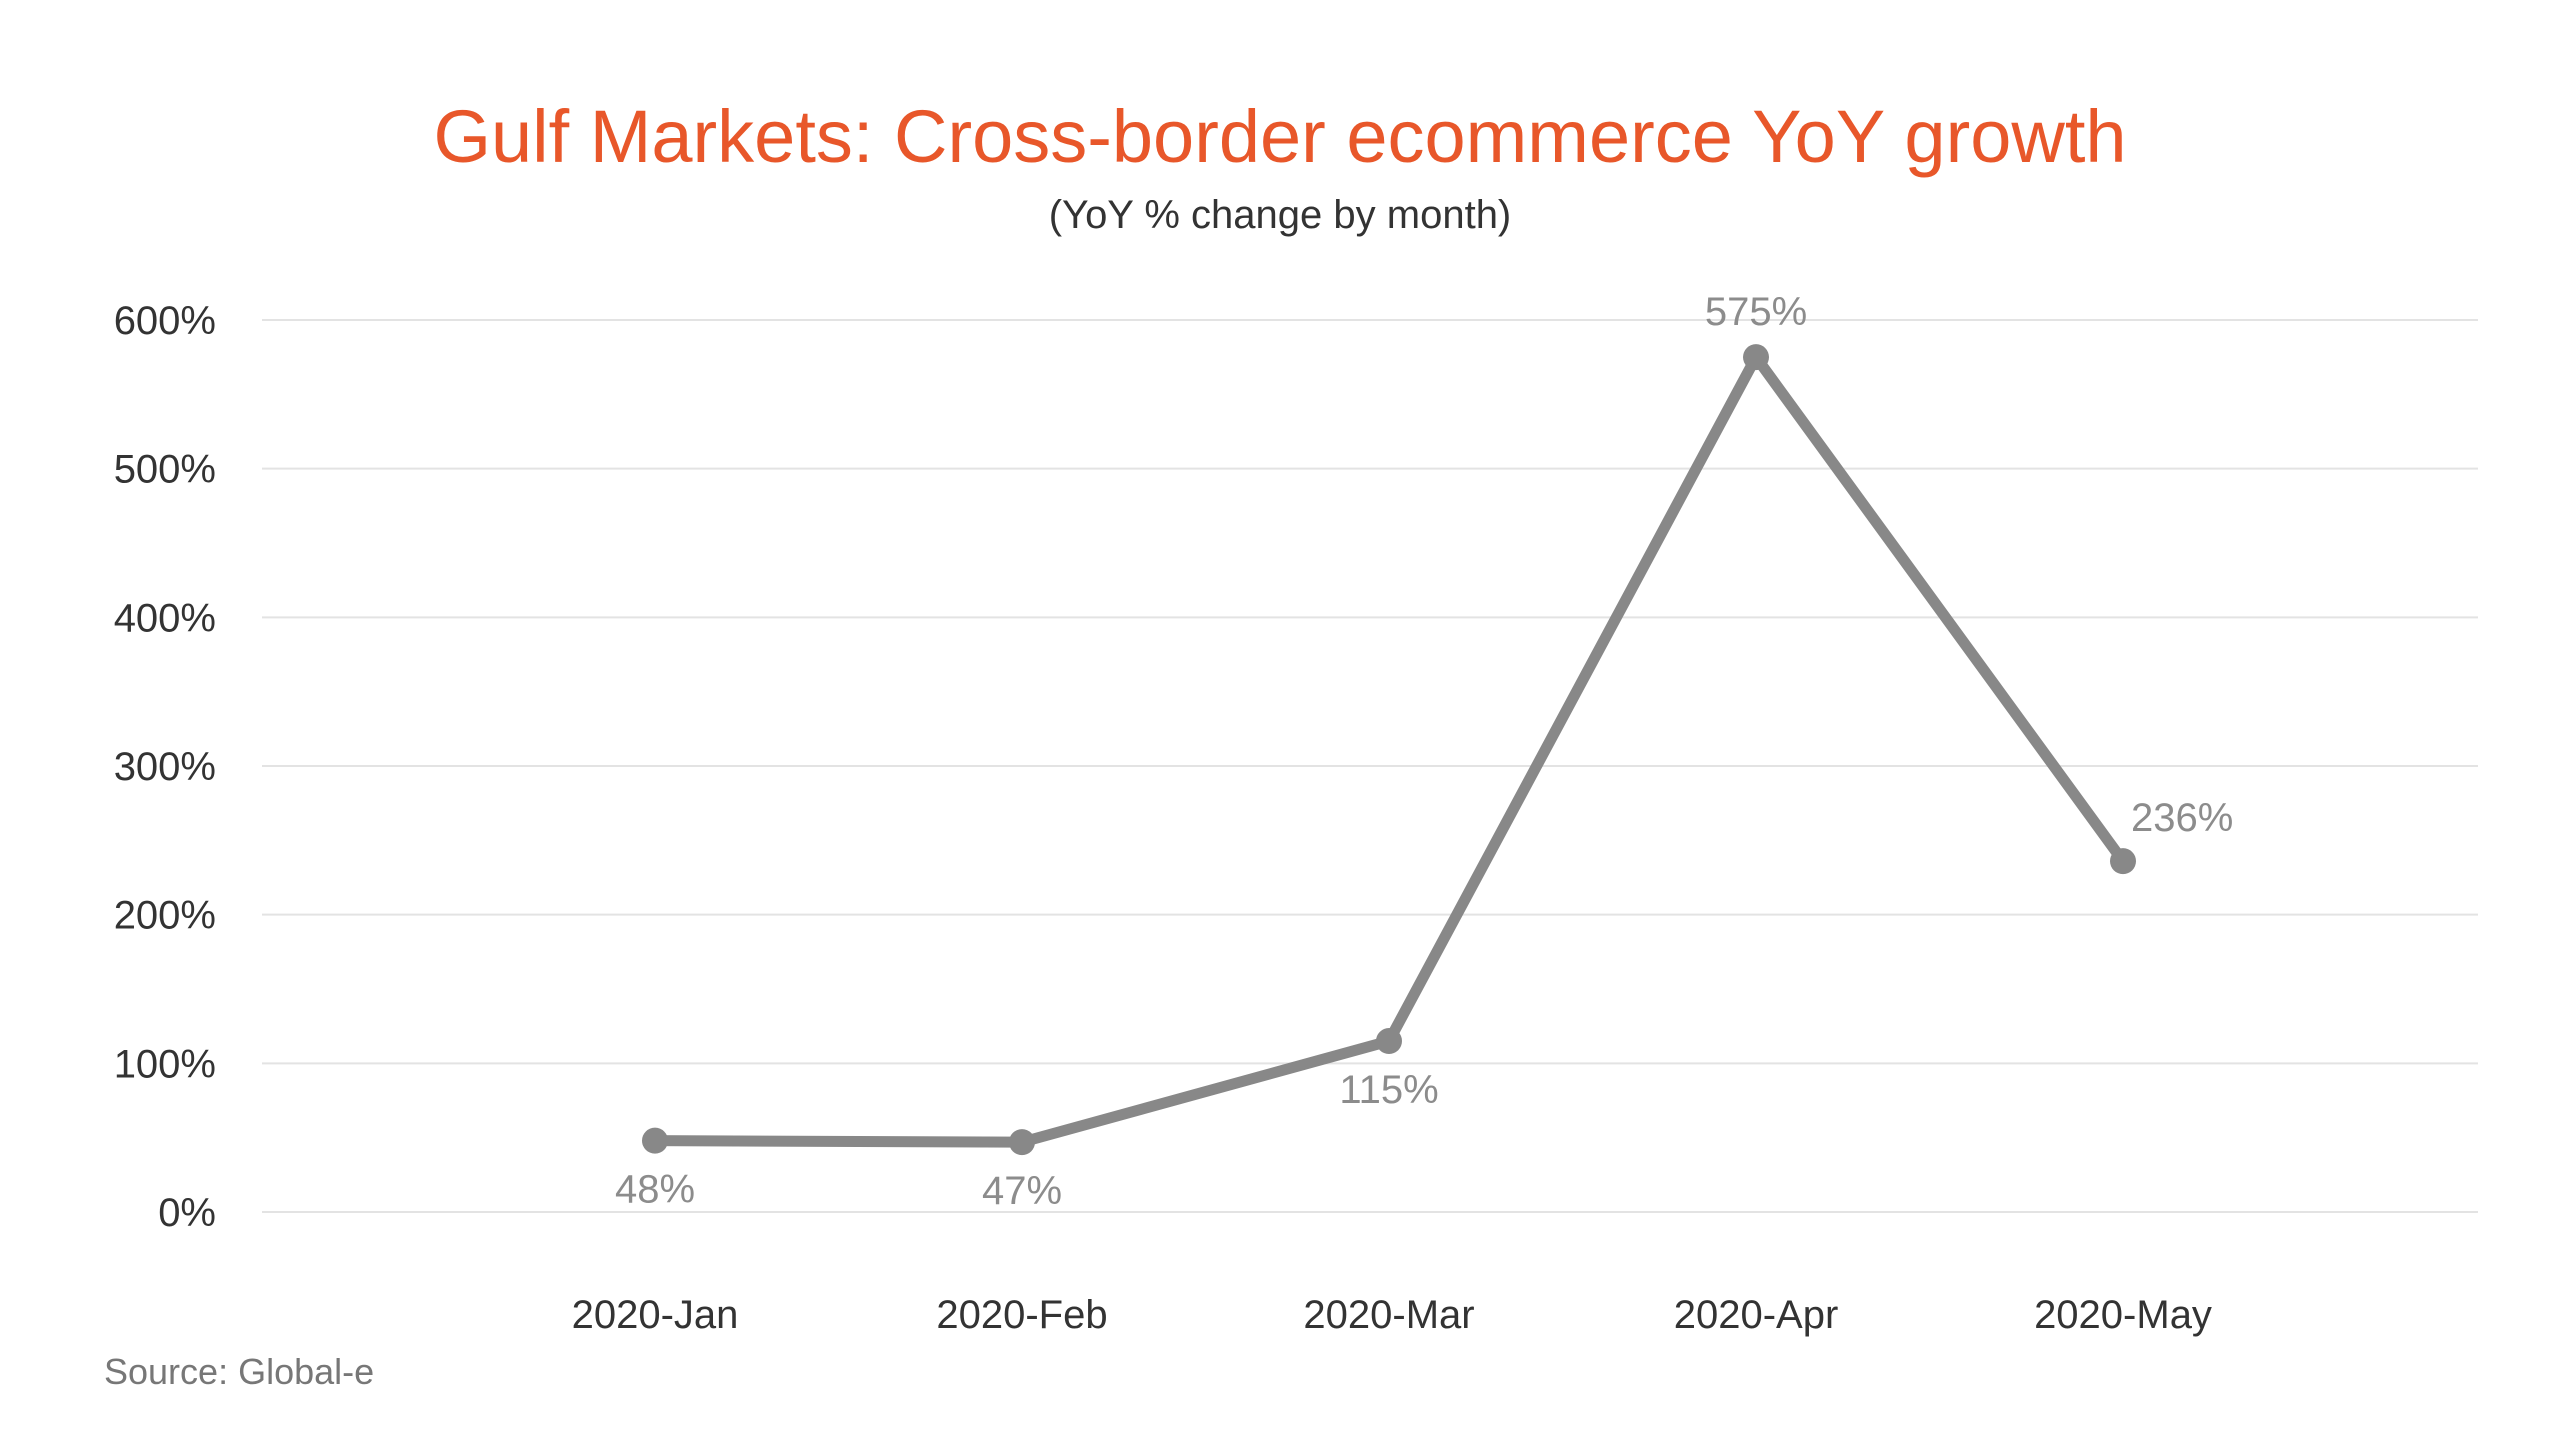 This screenshot has width=2560, height=1430. What do you see at coordinates (165, 1064) in the screenshot?
I see `y-tick-label: 100%` at bounding box center [165, 1064].